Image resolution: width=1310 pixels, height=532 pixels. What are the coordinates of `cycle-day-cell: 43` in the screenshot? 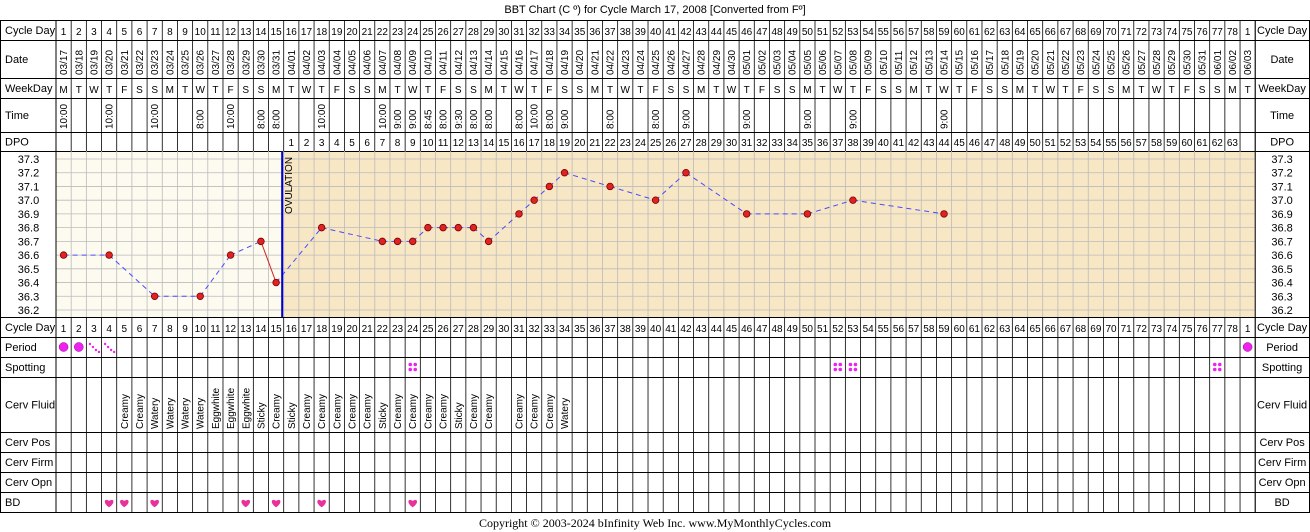 It's located at (702, 32).